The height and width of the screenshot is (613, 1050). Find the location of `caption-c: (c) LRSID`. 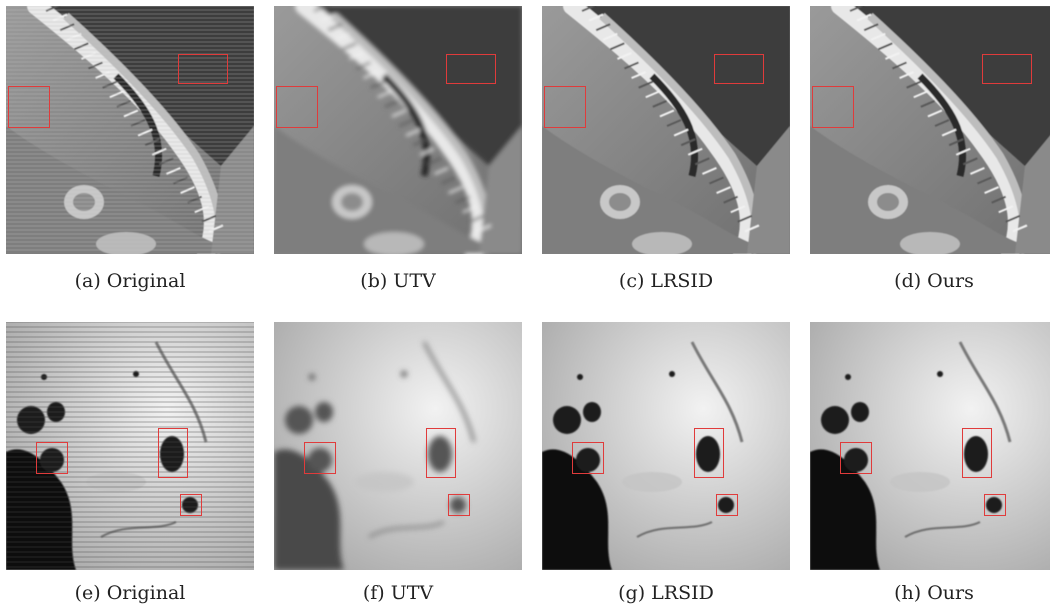

caption-c: (c) LRSID is located at coordinates (666, 281).